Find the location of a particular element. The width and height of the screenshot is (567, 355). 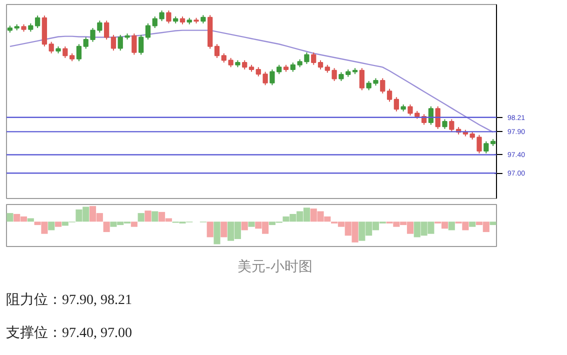

text: 美元-小时图 is located at coordinates (275, 267).